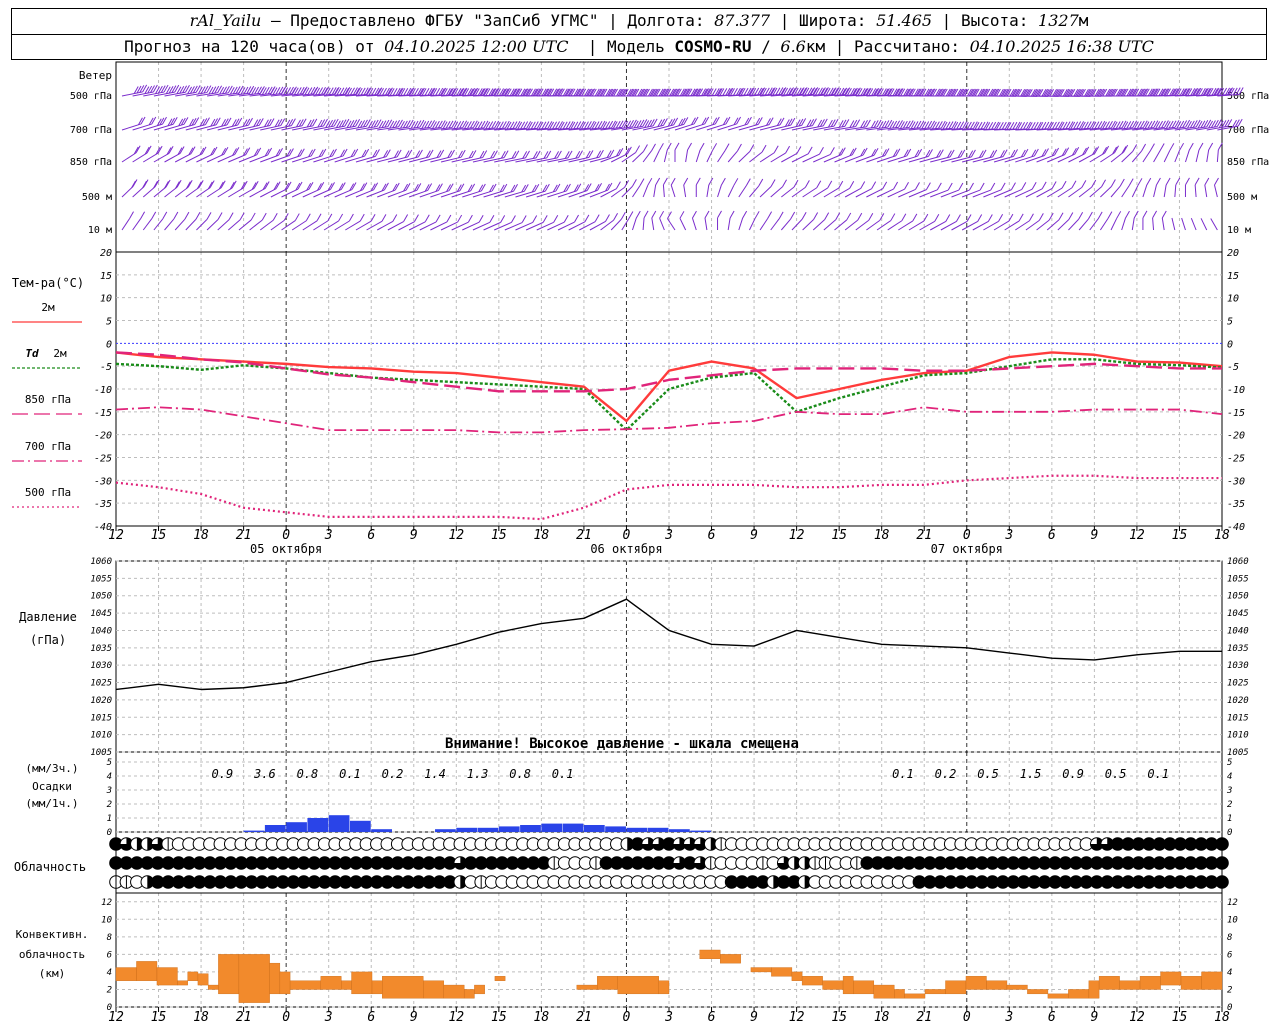 The image size is (1280, 1024). I want to click on time-tick-temp: 6, so click(371, 535).